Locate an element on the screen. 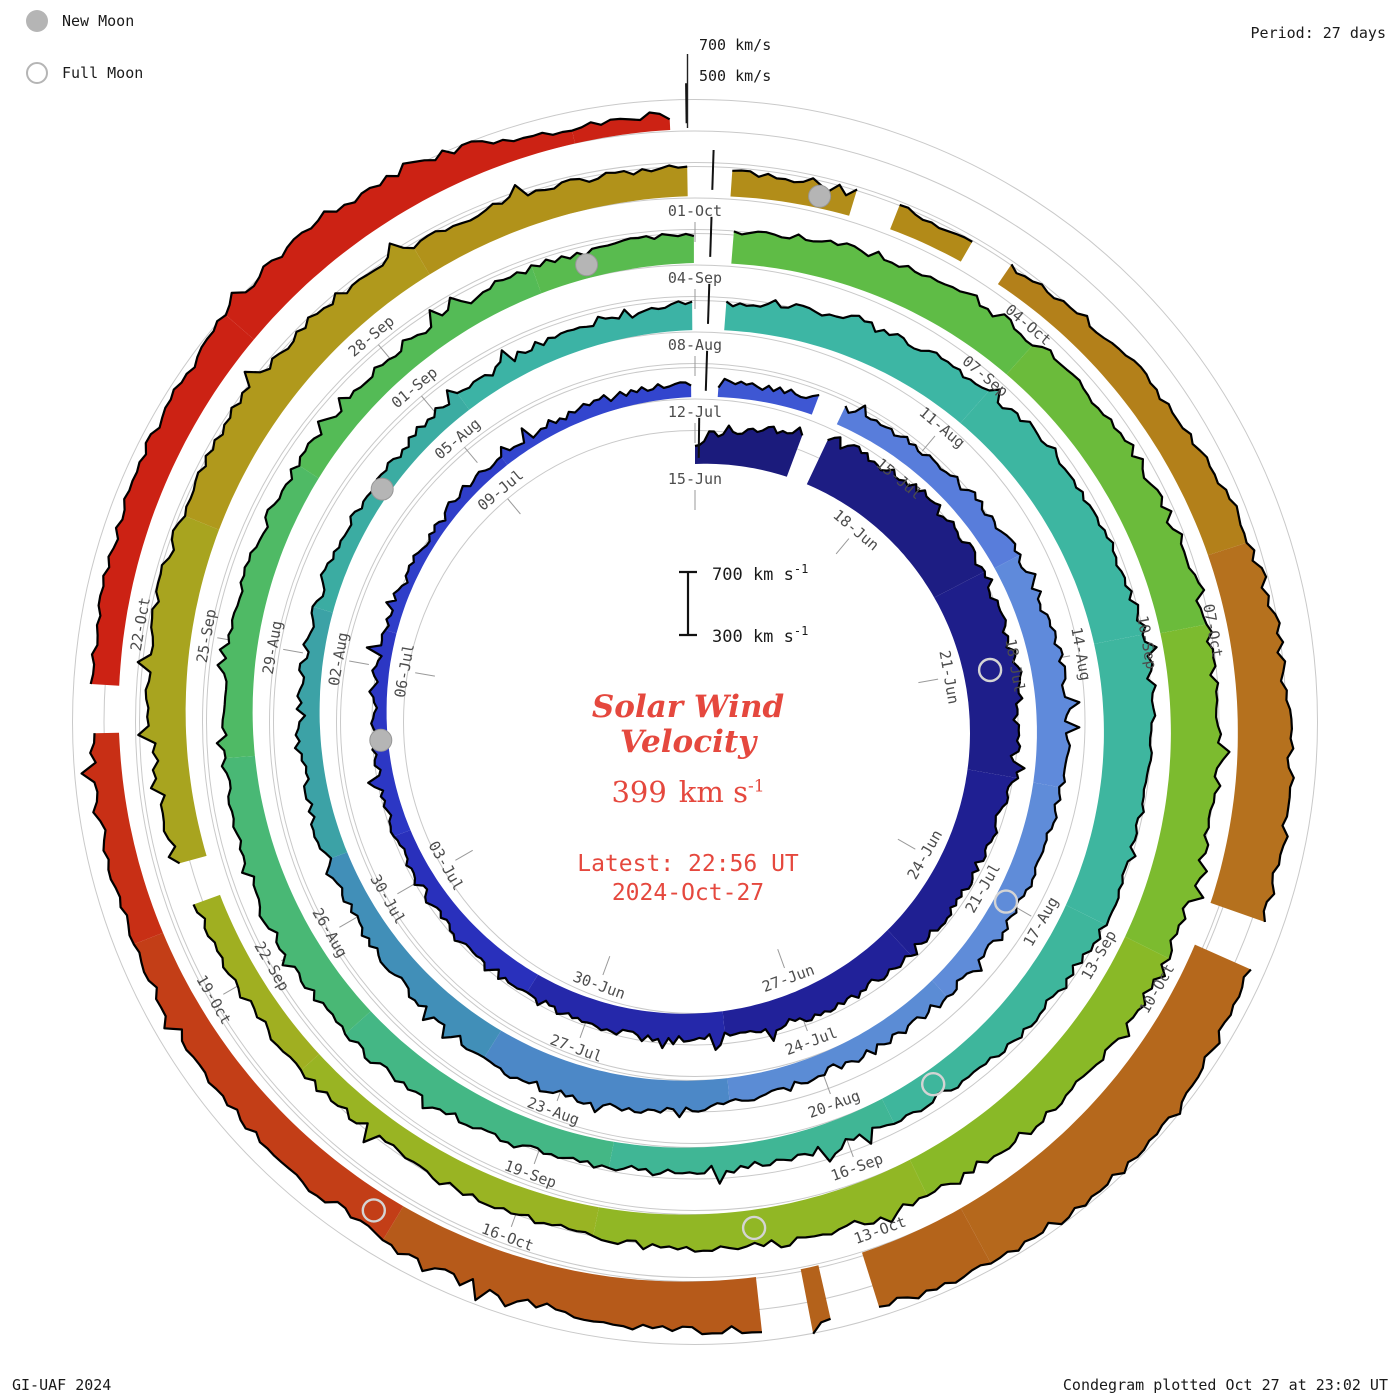 This screenshot has height=1400, width=1400. date-label: 14-Aug is located at coordinates (1080, 654).